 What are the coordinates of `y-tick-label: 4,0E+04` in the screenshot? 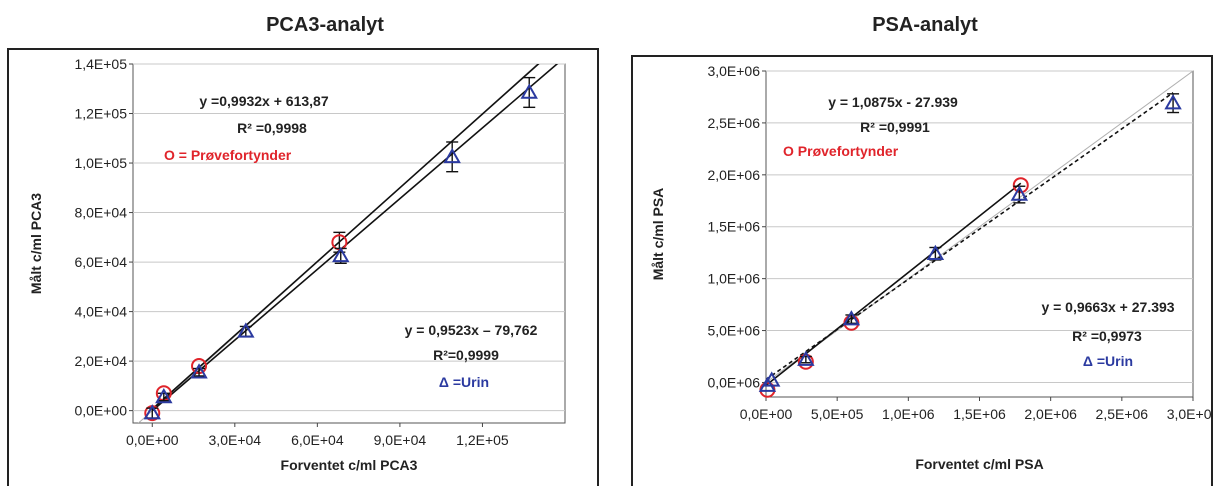 It's located at (100, 312).